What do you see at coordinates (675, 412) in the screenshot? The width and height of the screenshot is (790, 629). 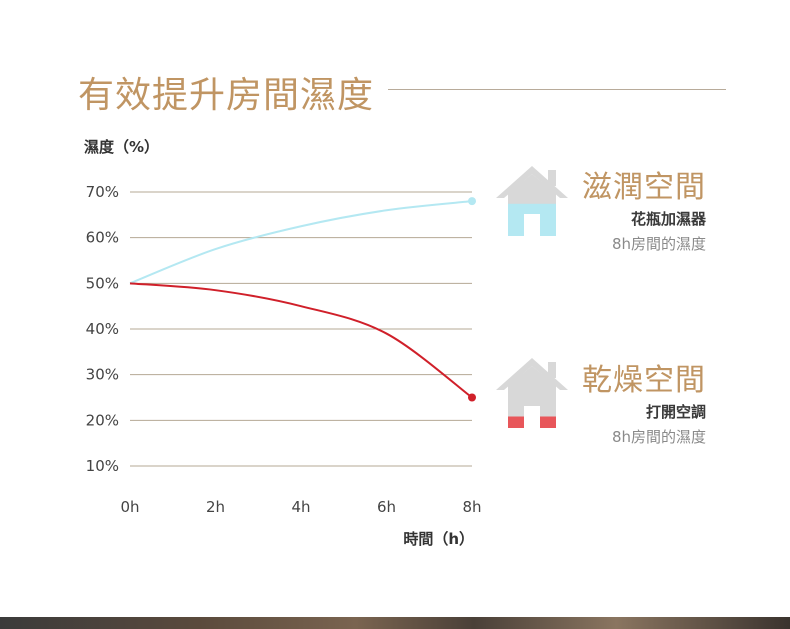 I see `legend-dry-sub: 打開空調` at bounding box center [675, 412].